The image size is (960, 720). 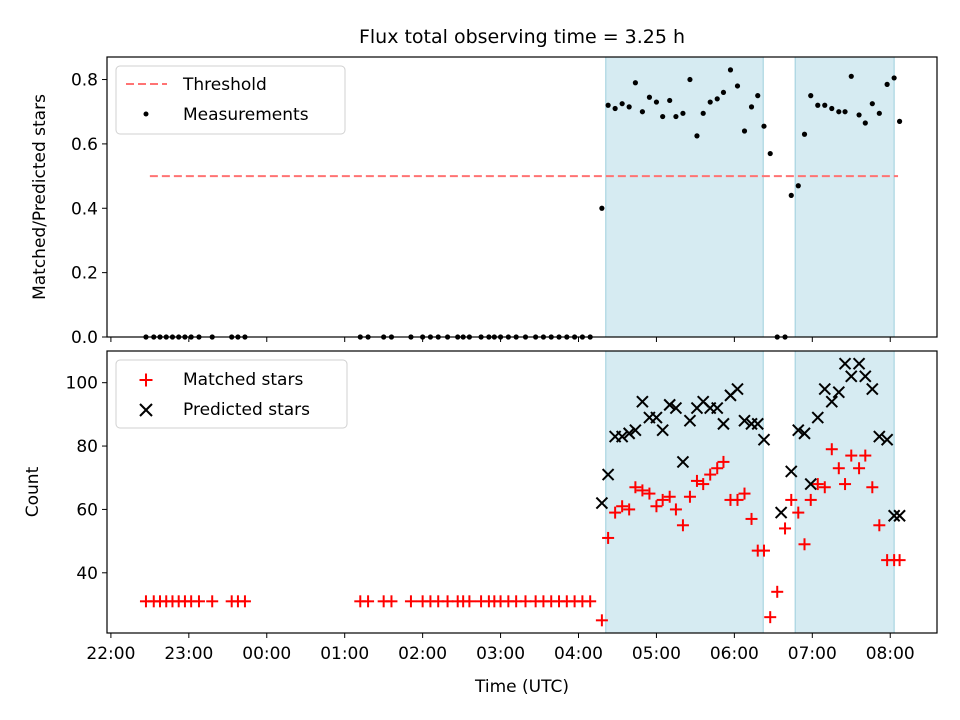 I want to click on y-tick-label: 0.8, so click(x=84, y=81).